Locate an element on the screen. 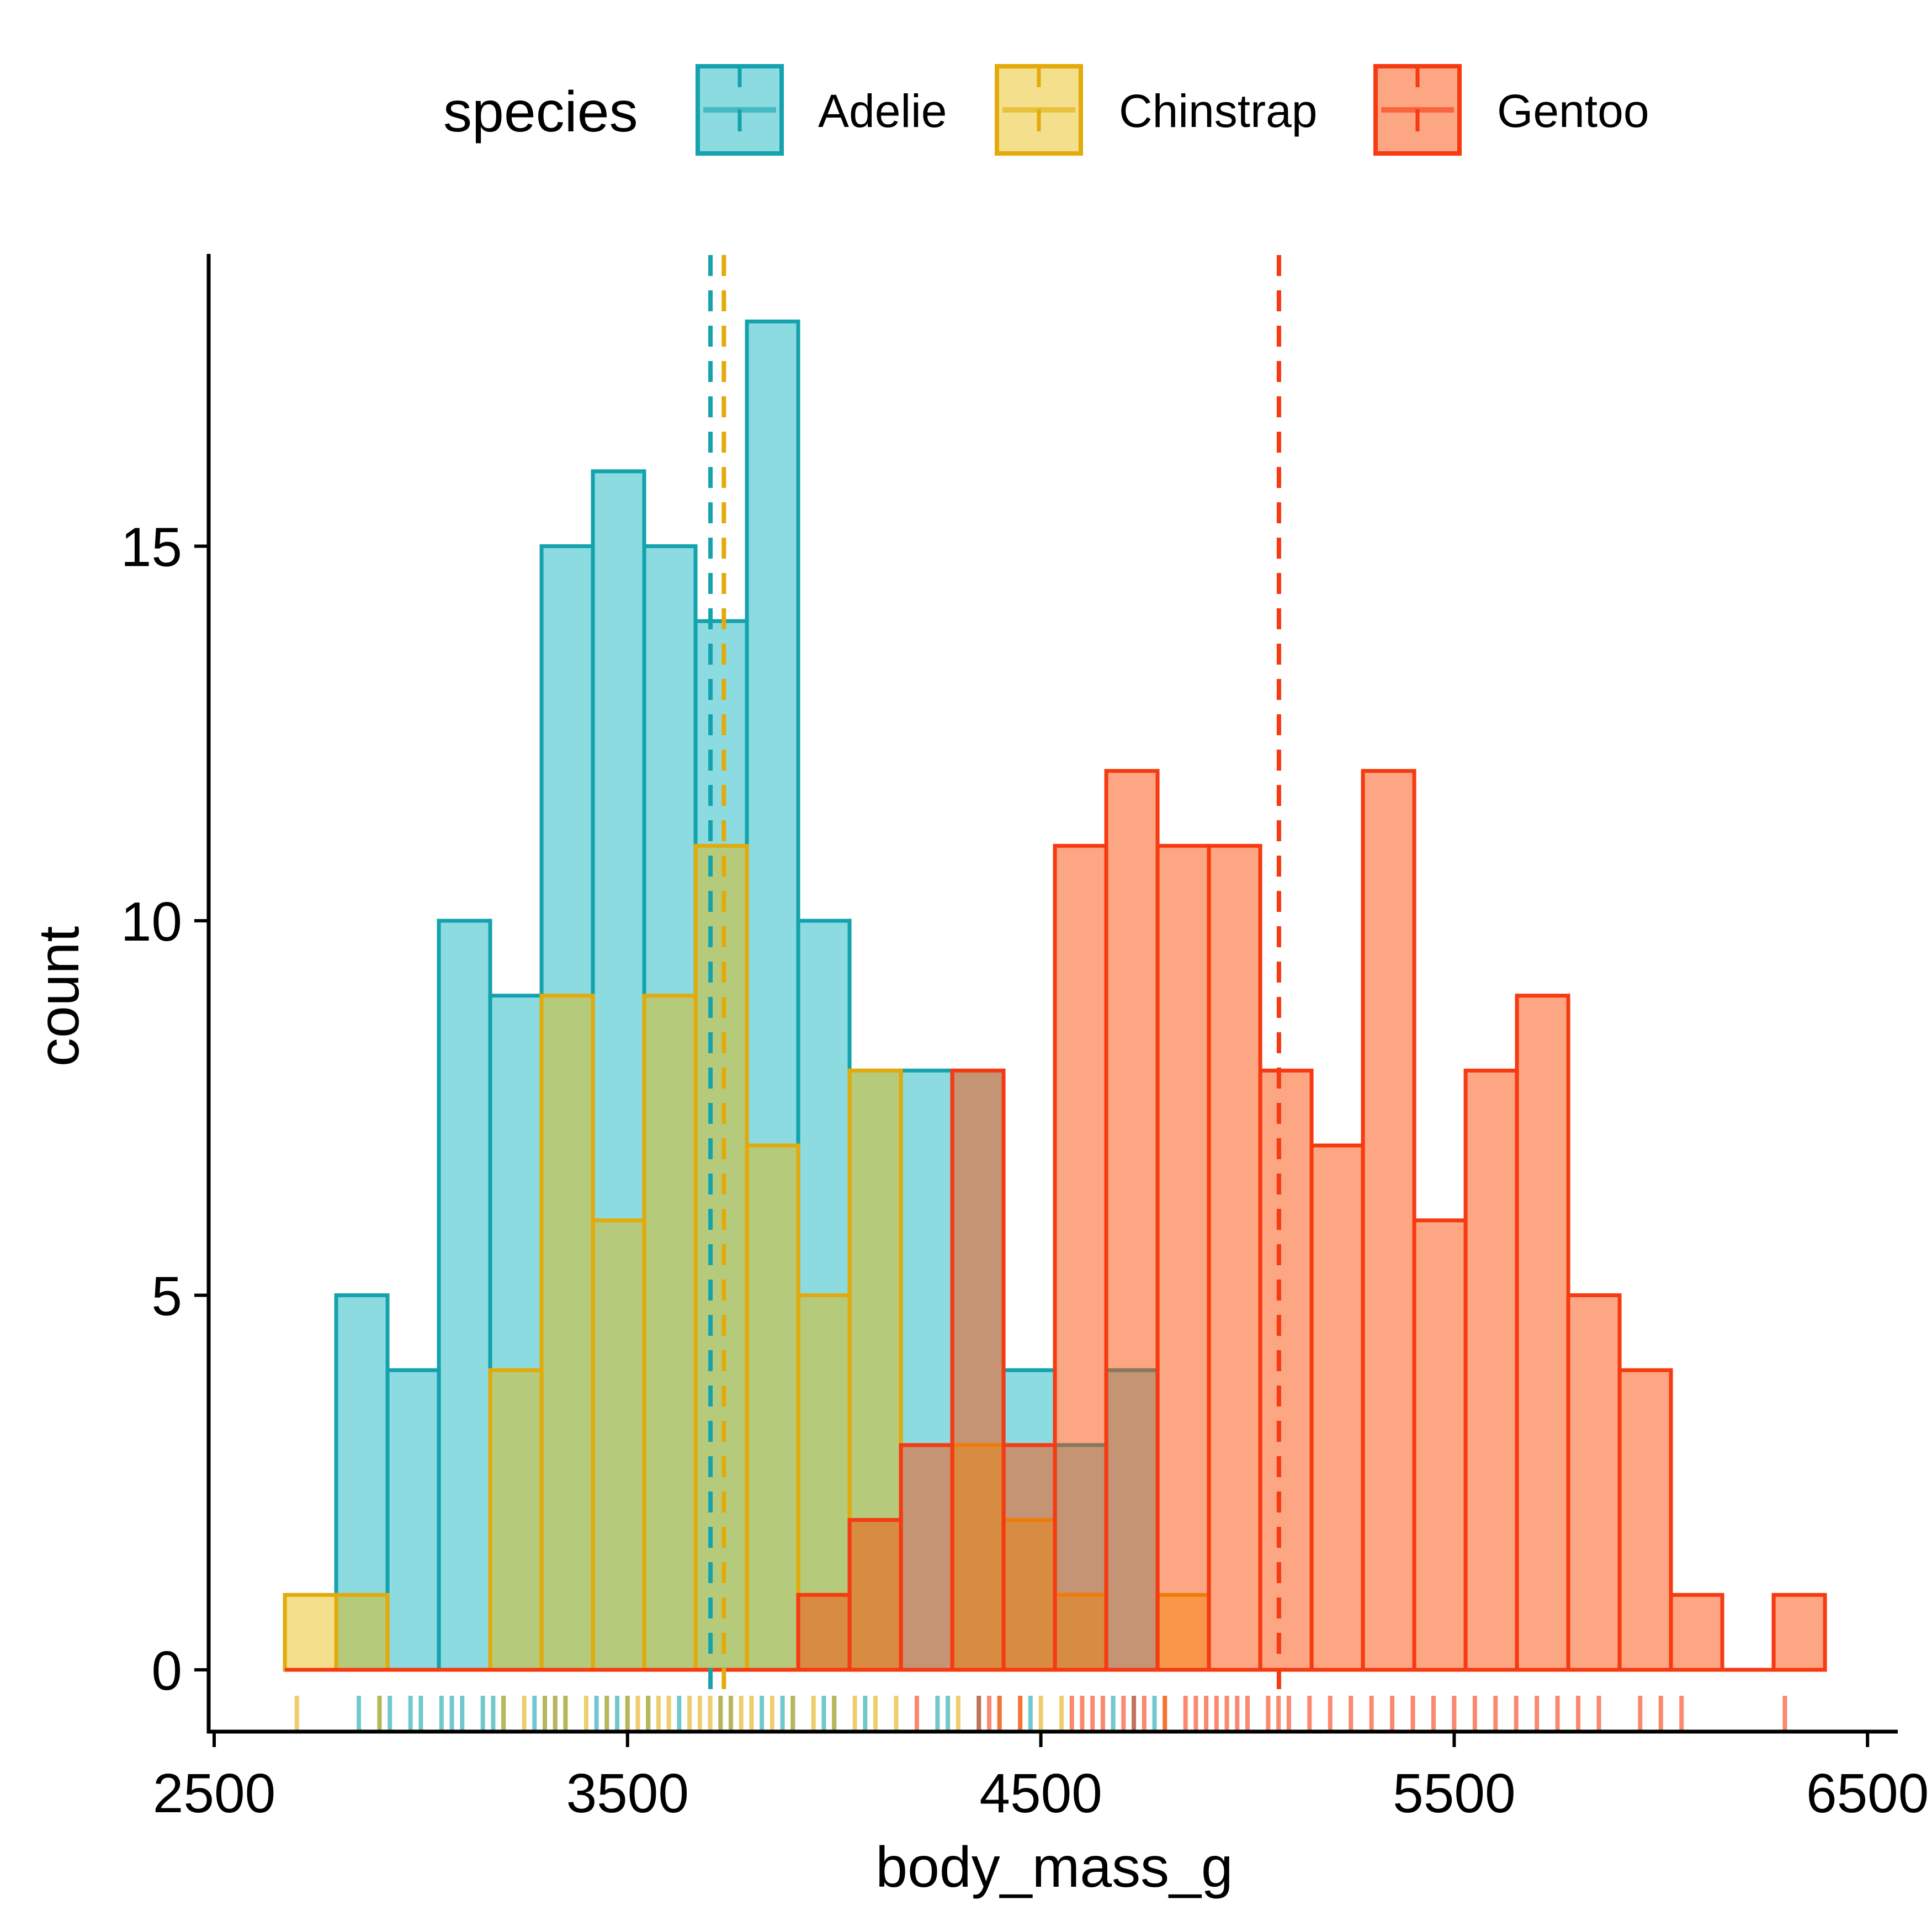 This screenshot has width=1932, height=1932. legend-label: Chinstrap is located at coordinates (1218, 111).